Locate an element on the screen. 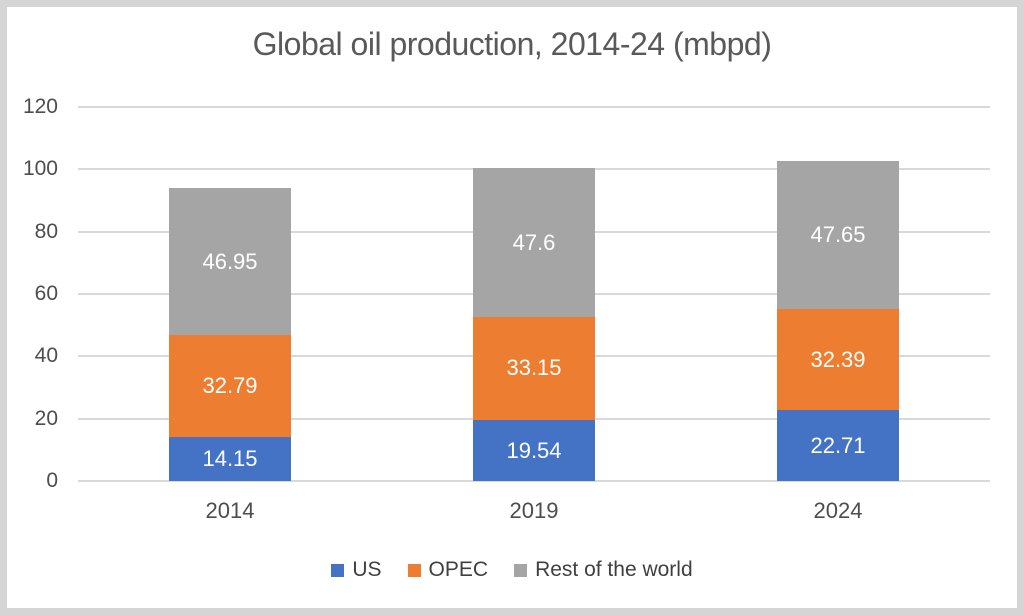 Image resolution: width=1024 pixels, height=615 pixels. bar-segment-opec-2024 is located at coordinates (838, 360).